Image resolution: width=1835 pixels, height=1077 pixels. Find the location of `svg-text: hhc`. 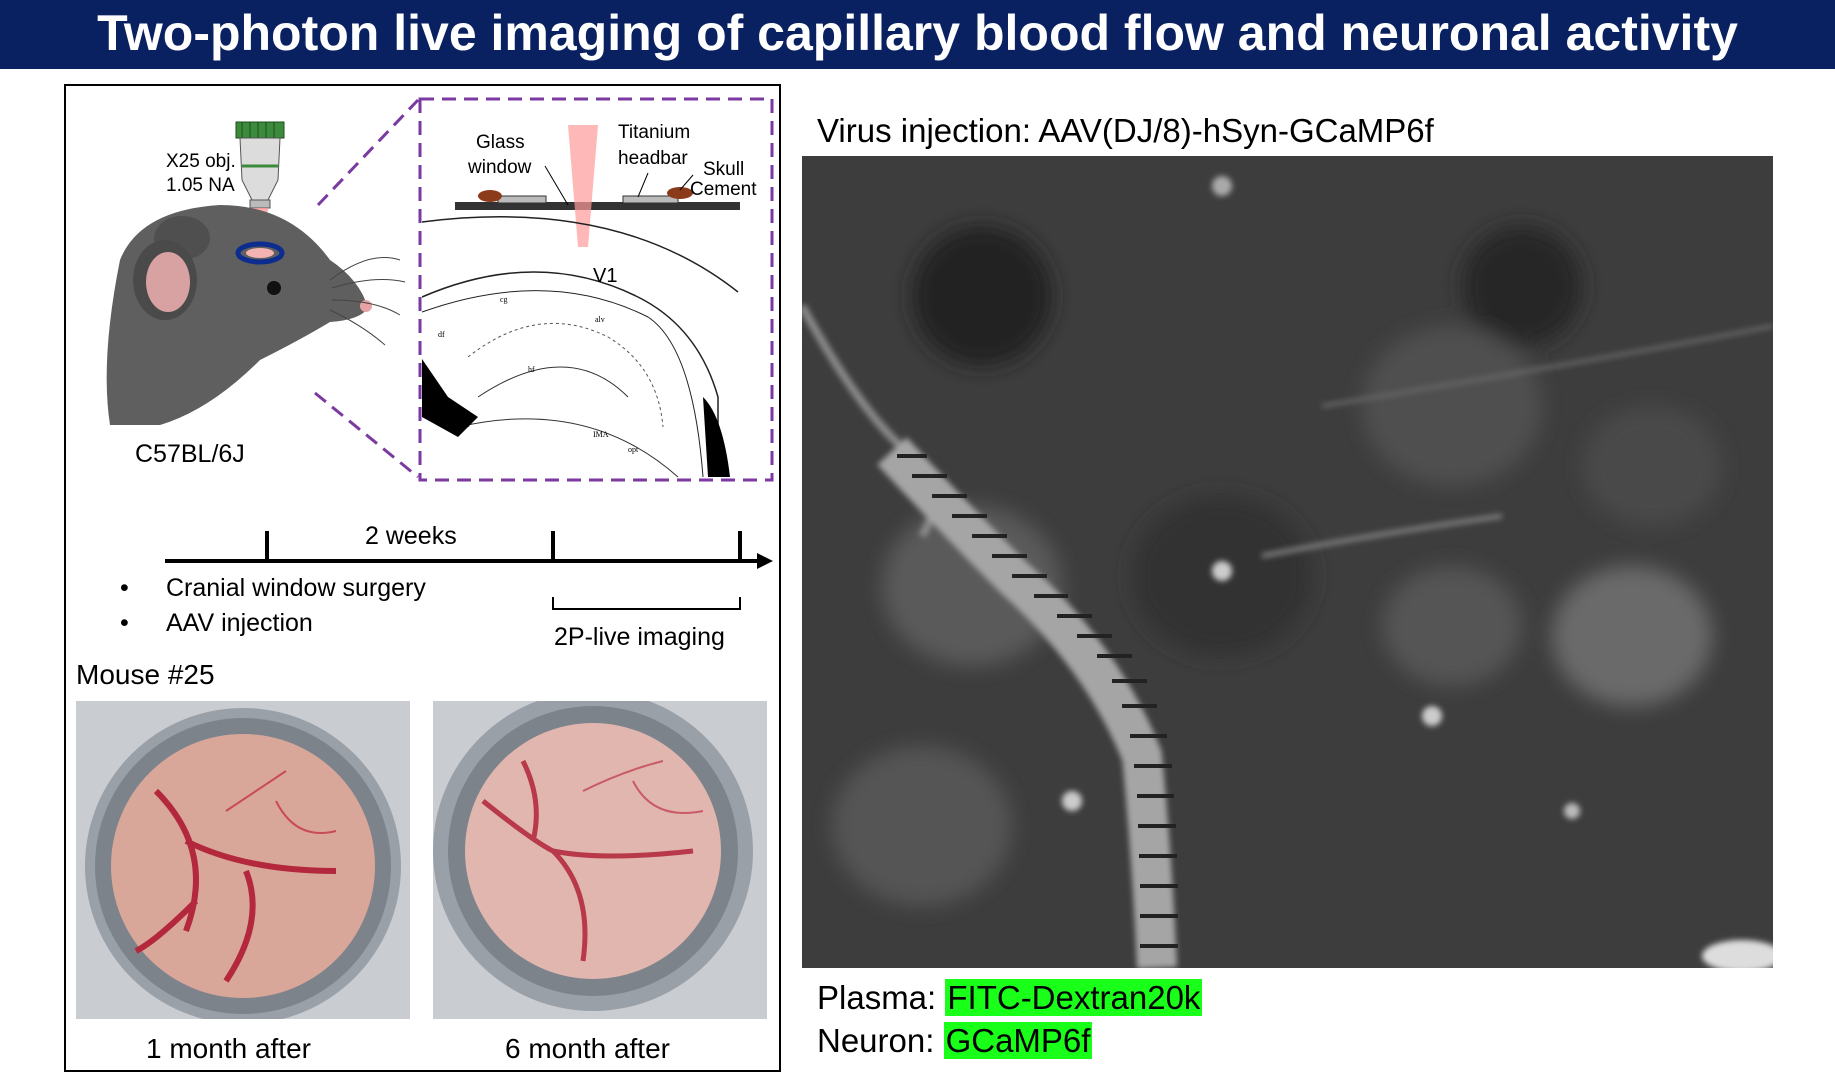

svg-text: hhc is located at coordinates (464, 424).